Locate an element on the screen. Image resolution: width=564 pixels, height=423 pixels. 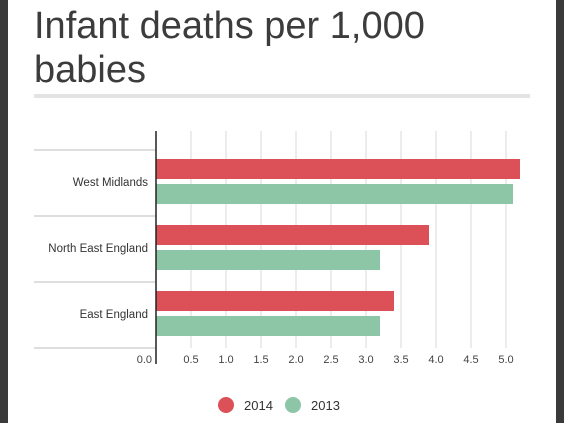
bar-2014-west-midlands is located at coordinates (338, 169).